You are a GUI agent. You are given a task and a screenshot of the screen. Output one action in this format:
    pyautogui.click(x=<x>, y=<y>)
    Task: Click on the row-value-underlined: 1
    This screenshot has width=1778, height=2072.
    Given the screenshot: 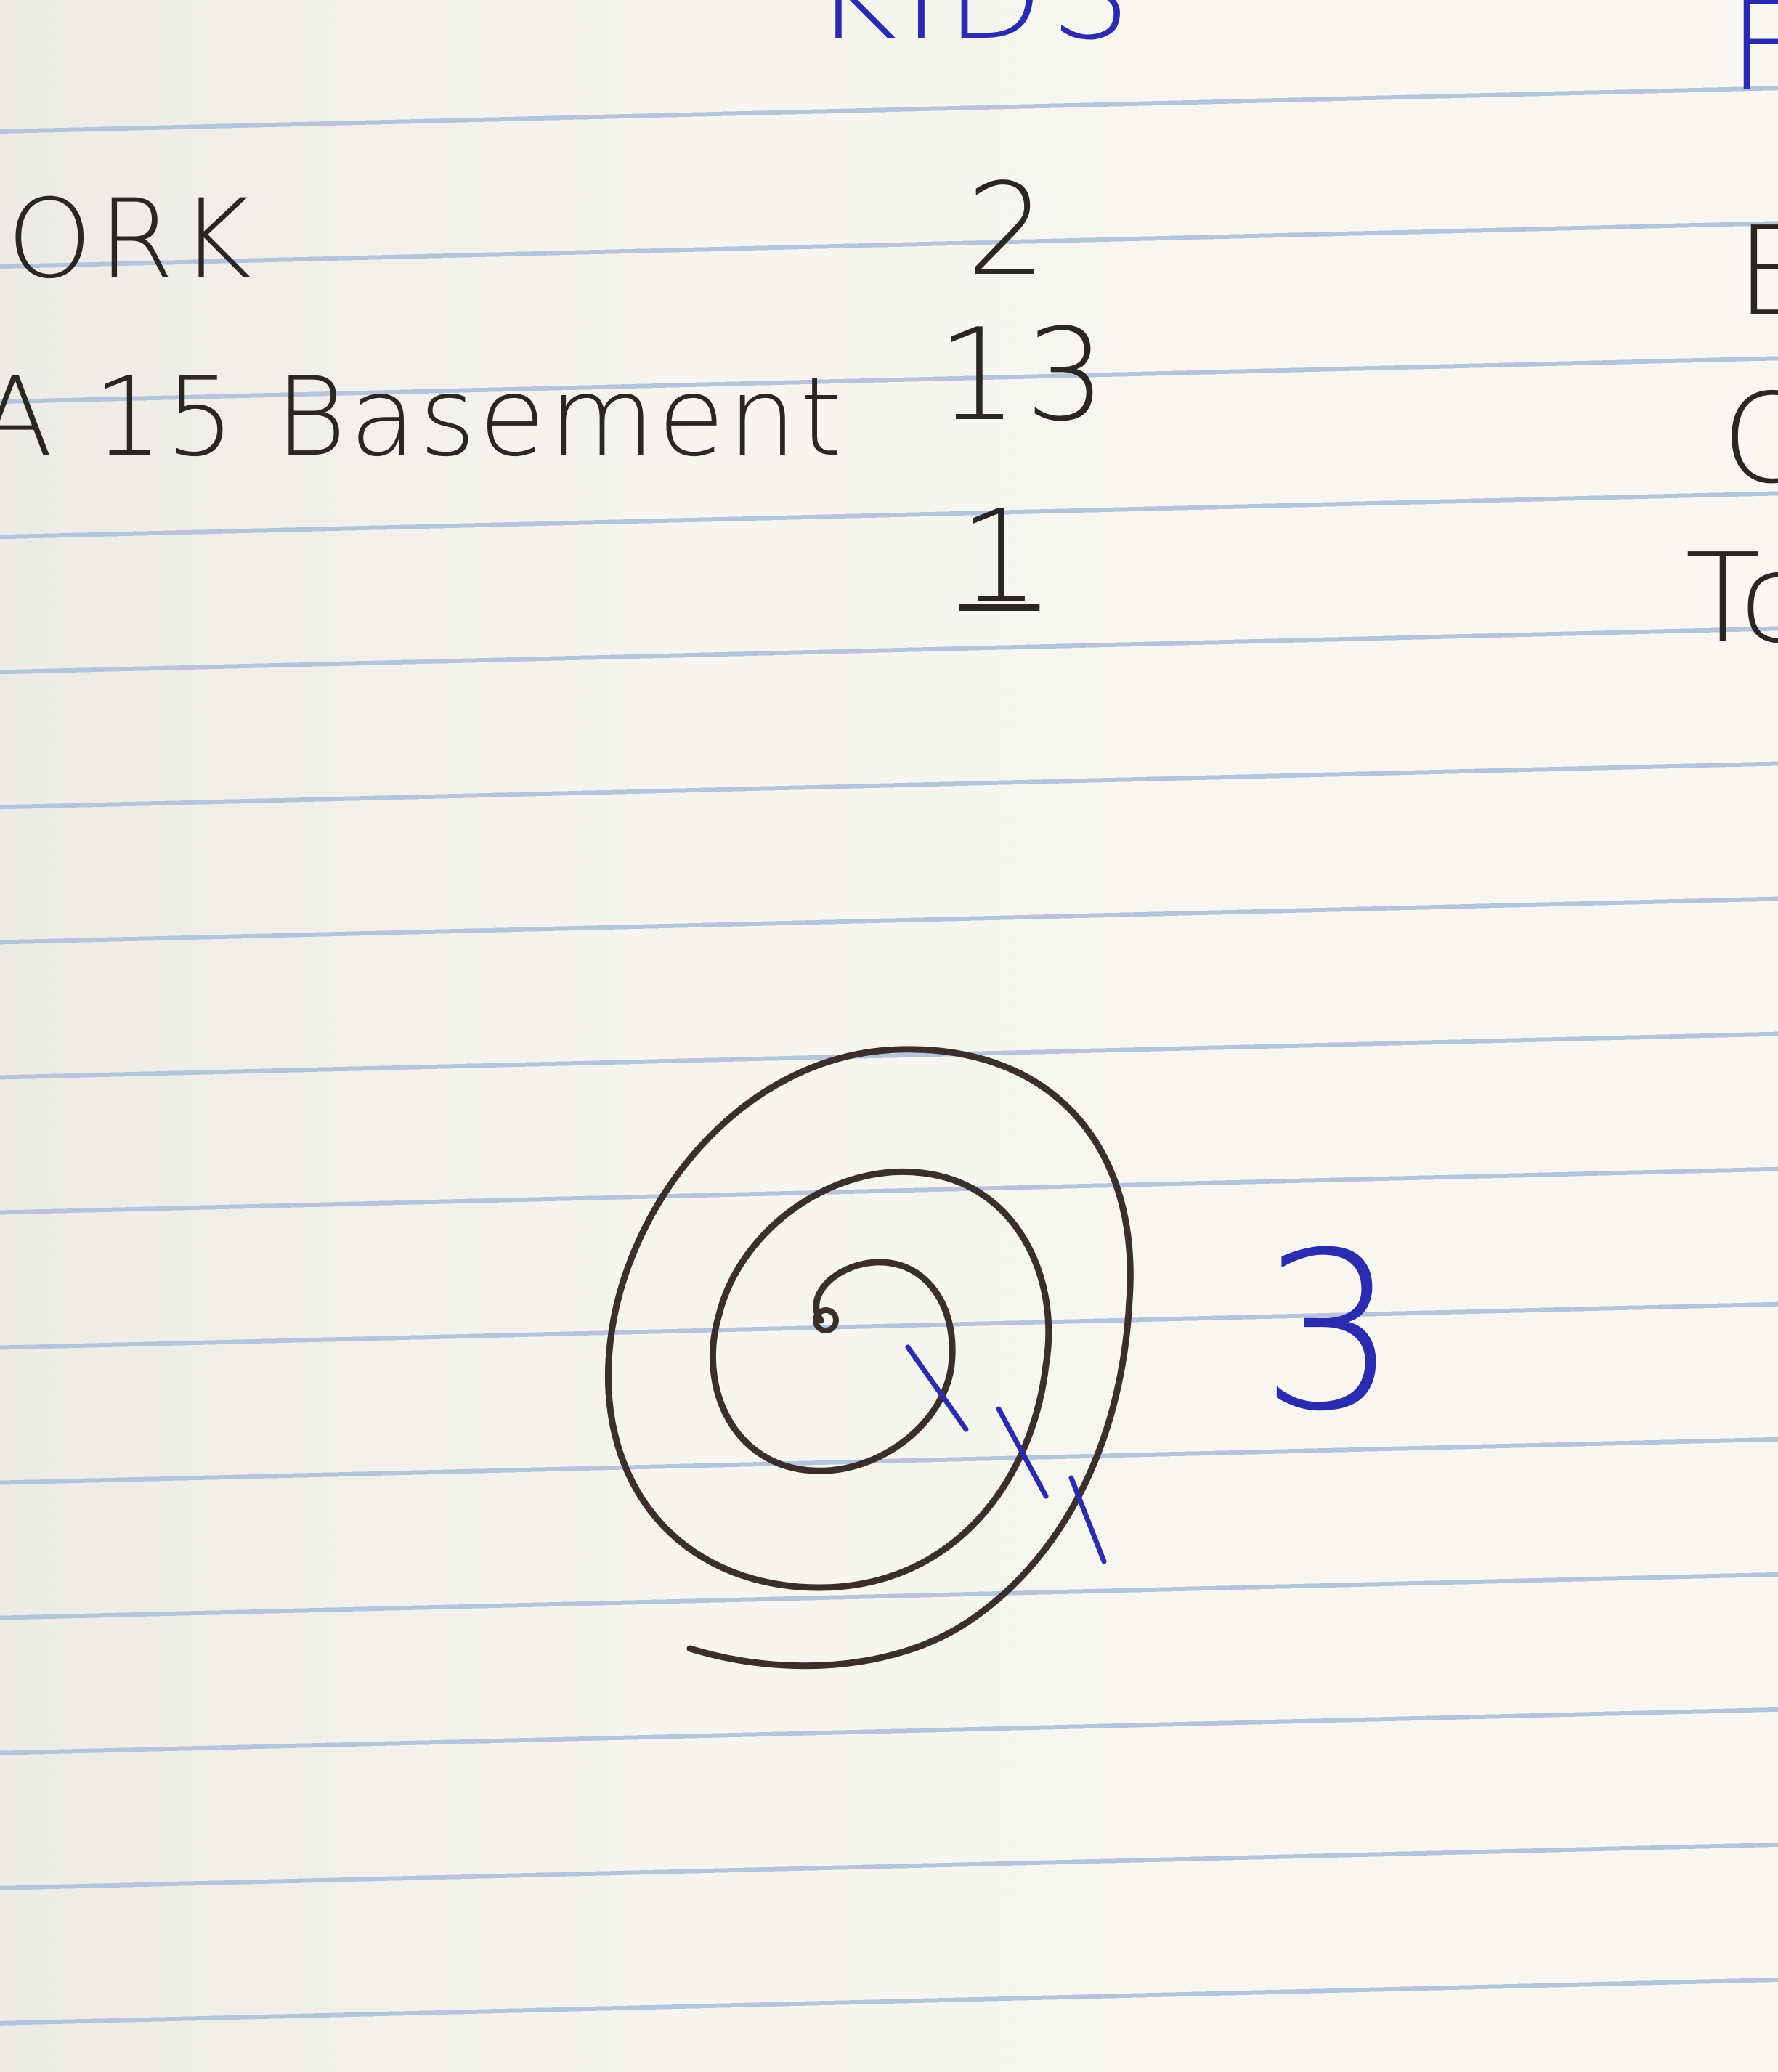 What is the action you would take?
    pyautogui.click(x=999, y=557)
    